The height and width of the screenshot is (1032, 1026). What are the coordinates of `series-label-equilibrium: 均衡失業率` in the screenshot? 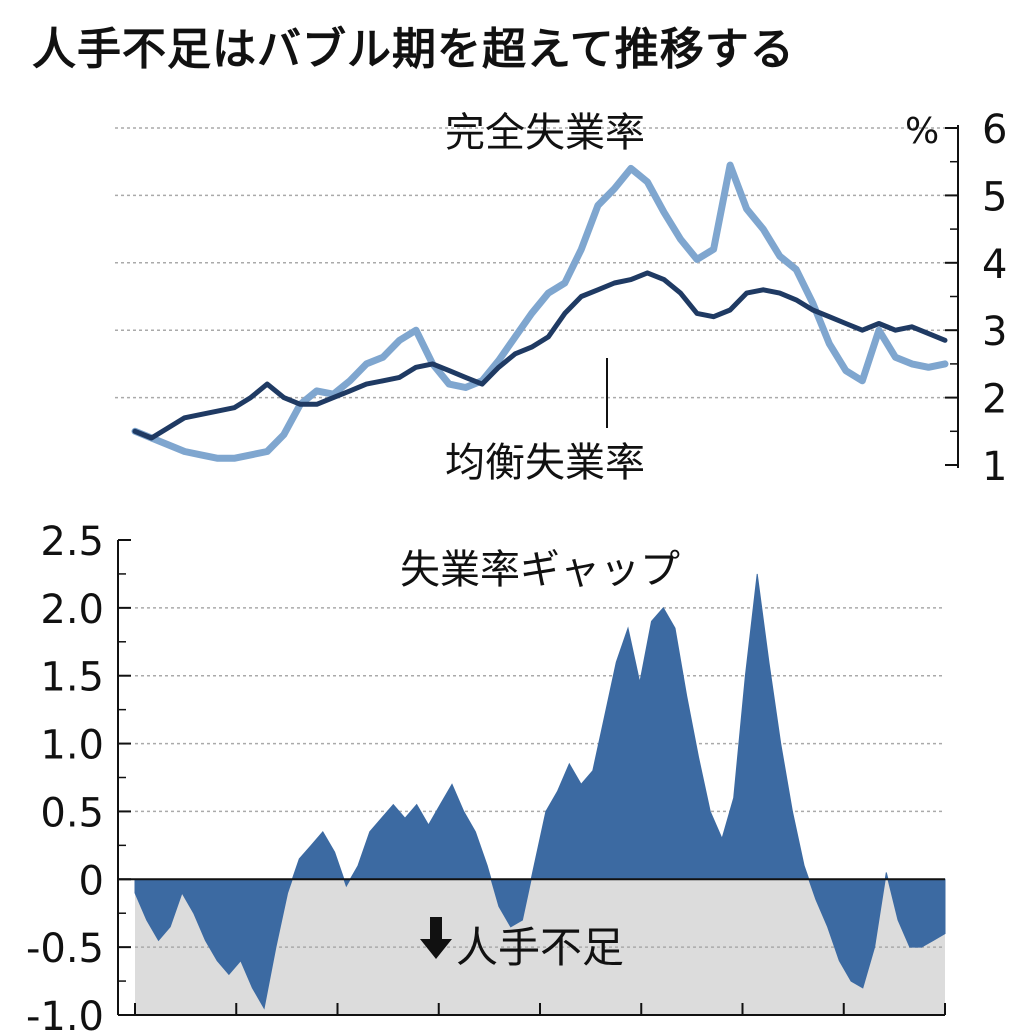 It's located at (545, 463).